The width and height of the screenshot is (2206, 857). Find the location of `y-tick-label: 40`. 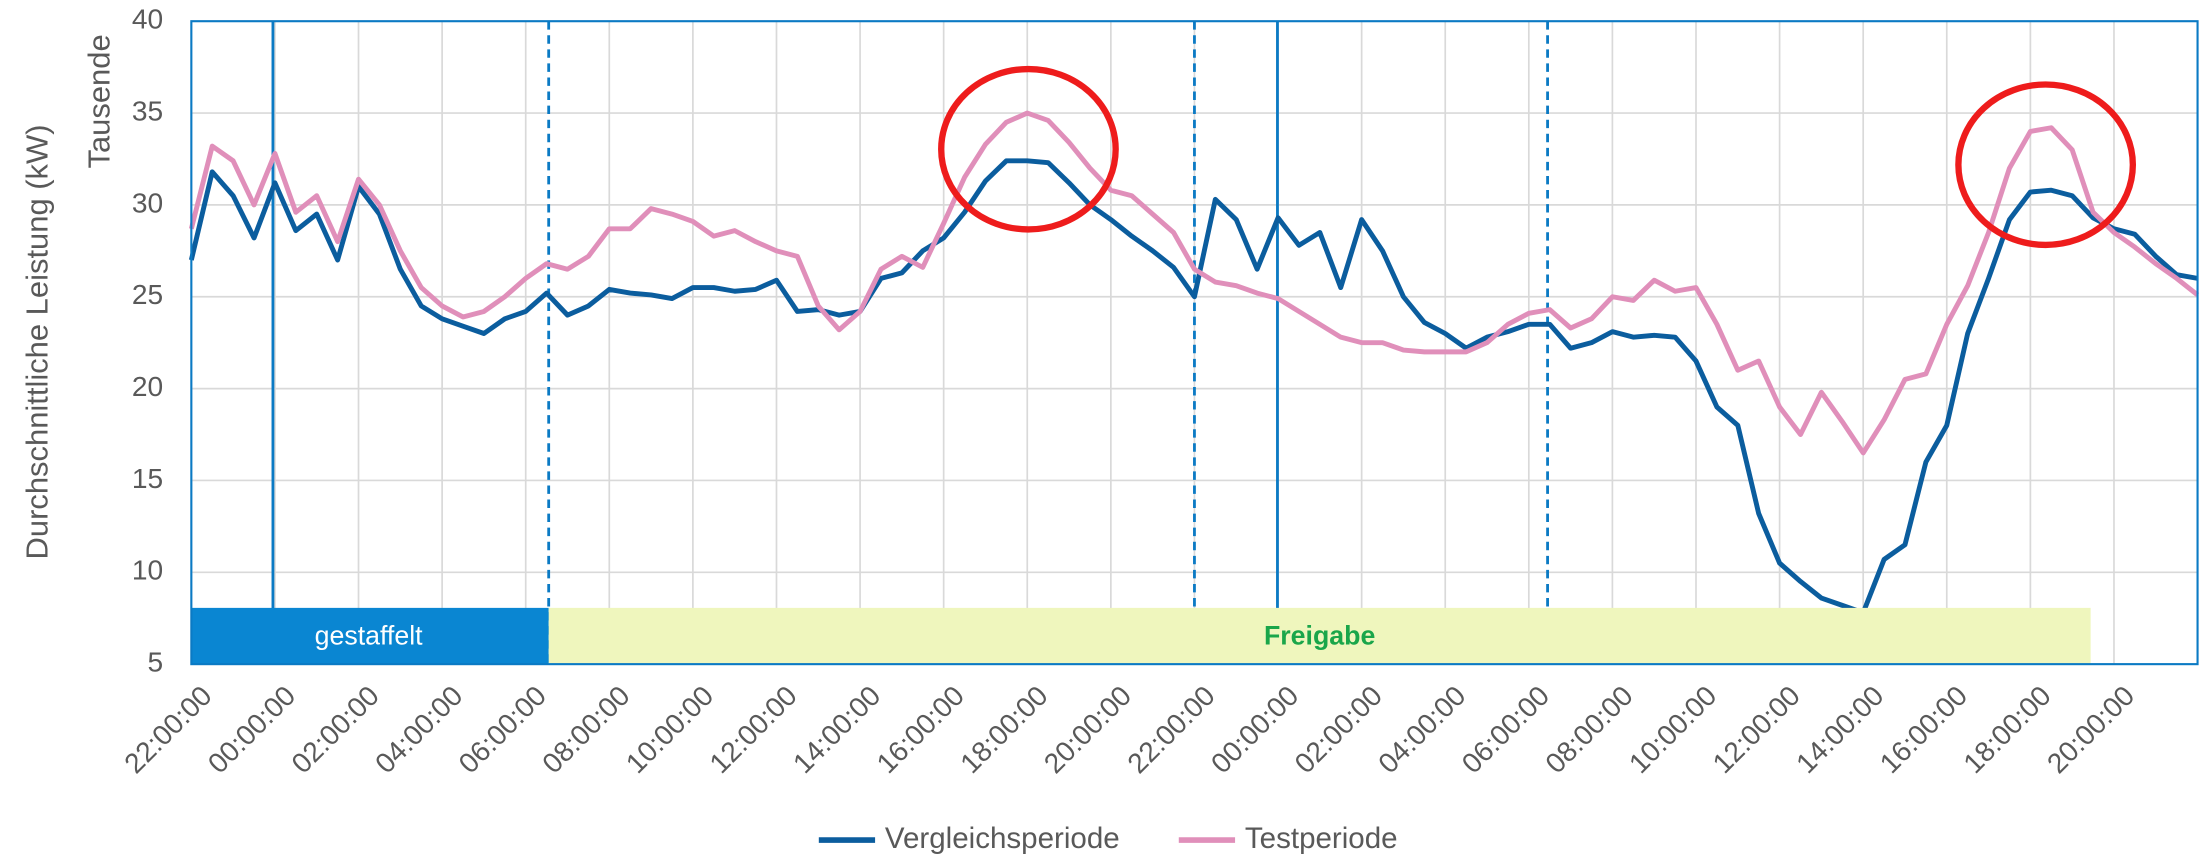

y-tick-label: 40 is located at coordinates (147, 19).